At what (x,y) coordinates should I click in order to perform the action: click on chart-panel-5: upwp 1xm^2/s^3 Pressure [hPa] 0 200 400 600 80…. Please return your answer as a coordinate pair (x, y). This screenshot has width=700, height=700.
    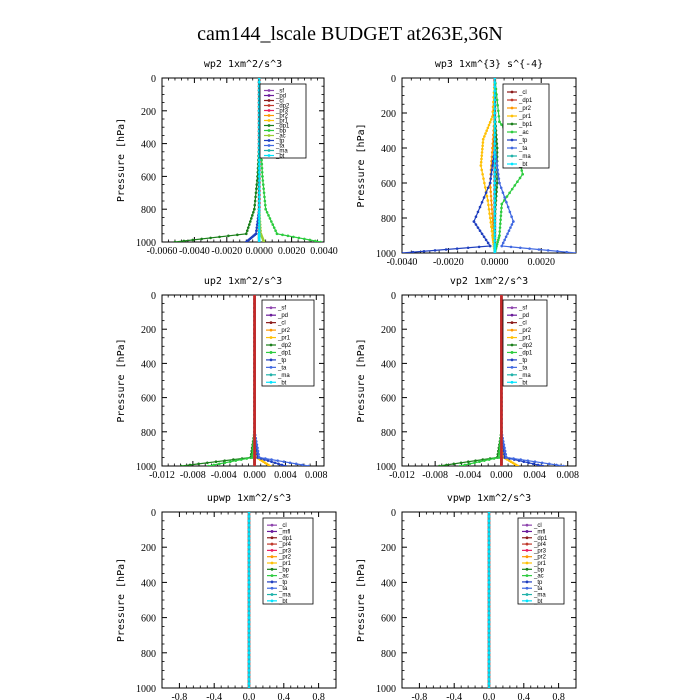
    Looking at the image, I should click on (226, 596).